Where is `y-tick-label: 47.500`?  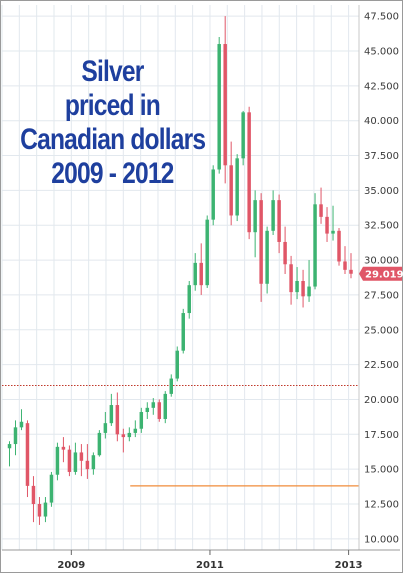
y-tick-label: 47.500 is located at coordinates (381, 17).